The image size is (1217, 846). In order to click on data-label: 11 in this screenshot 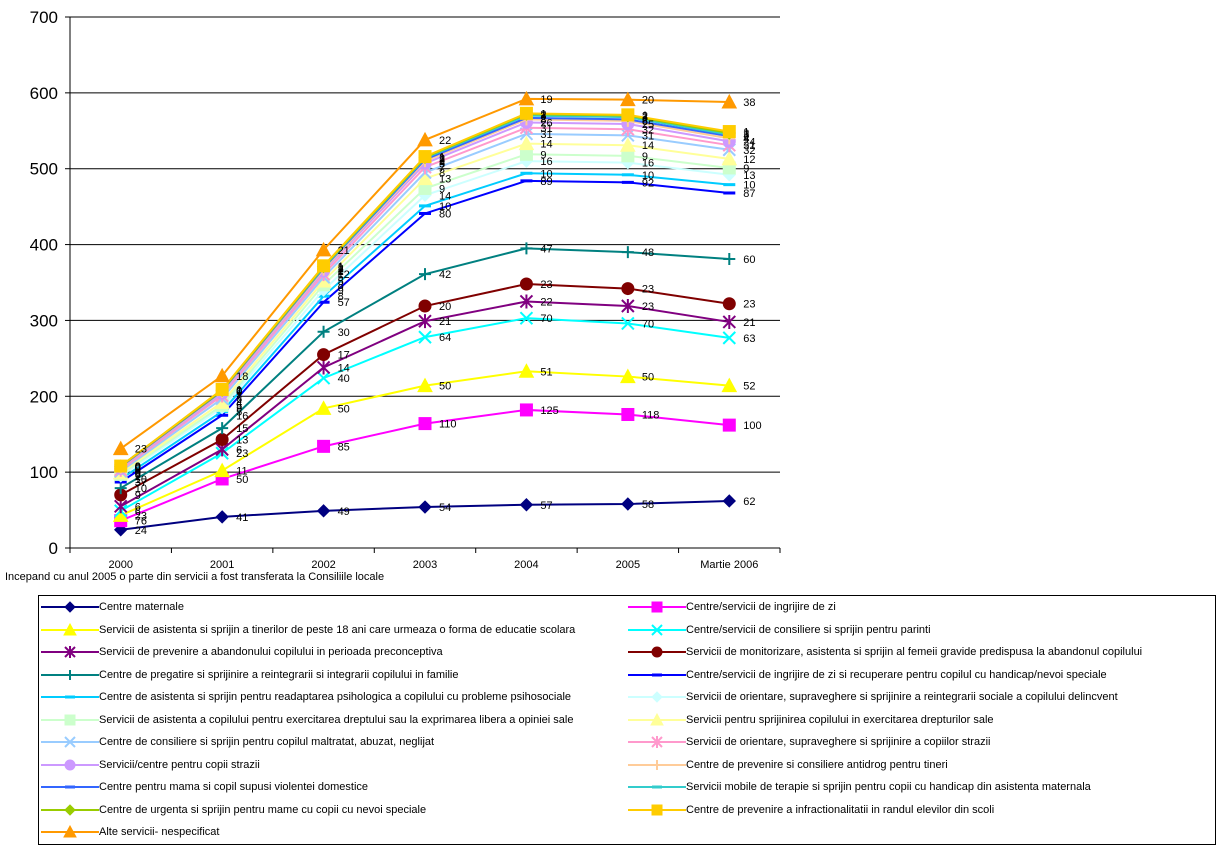, I will do `click(241, 472)`.